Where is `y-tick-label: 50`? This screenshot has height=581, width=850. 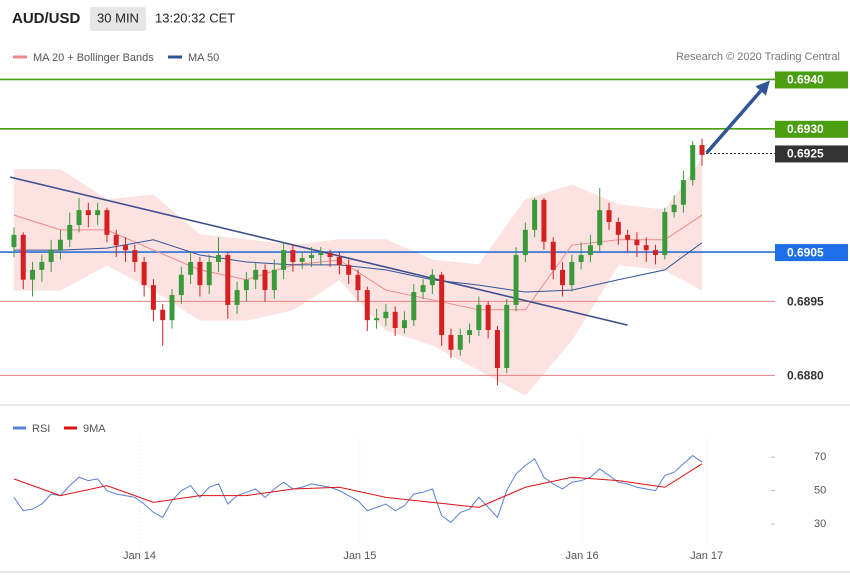
y-tick-label: 50 is located at coordinates (820, 491).